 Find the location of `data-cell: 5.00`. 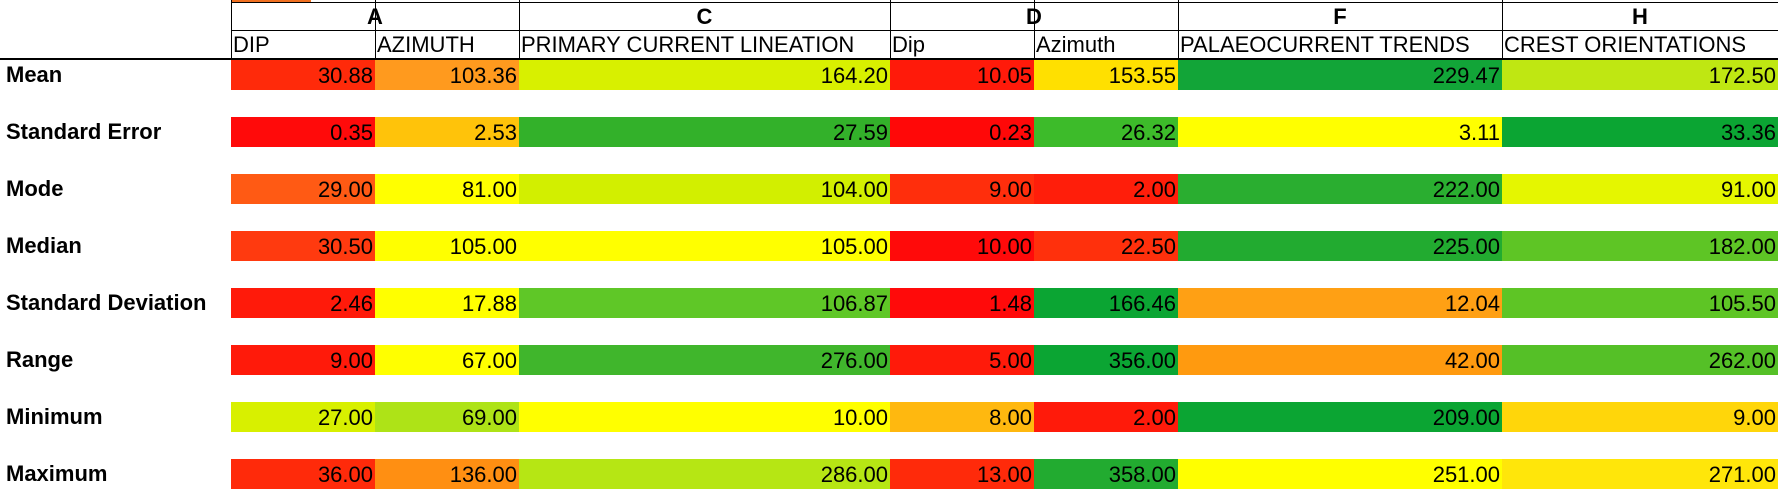

data-cell: 5.00 is located at coordinates (962, 360).